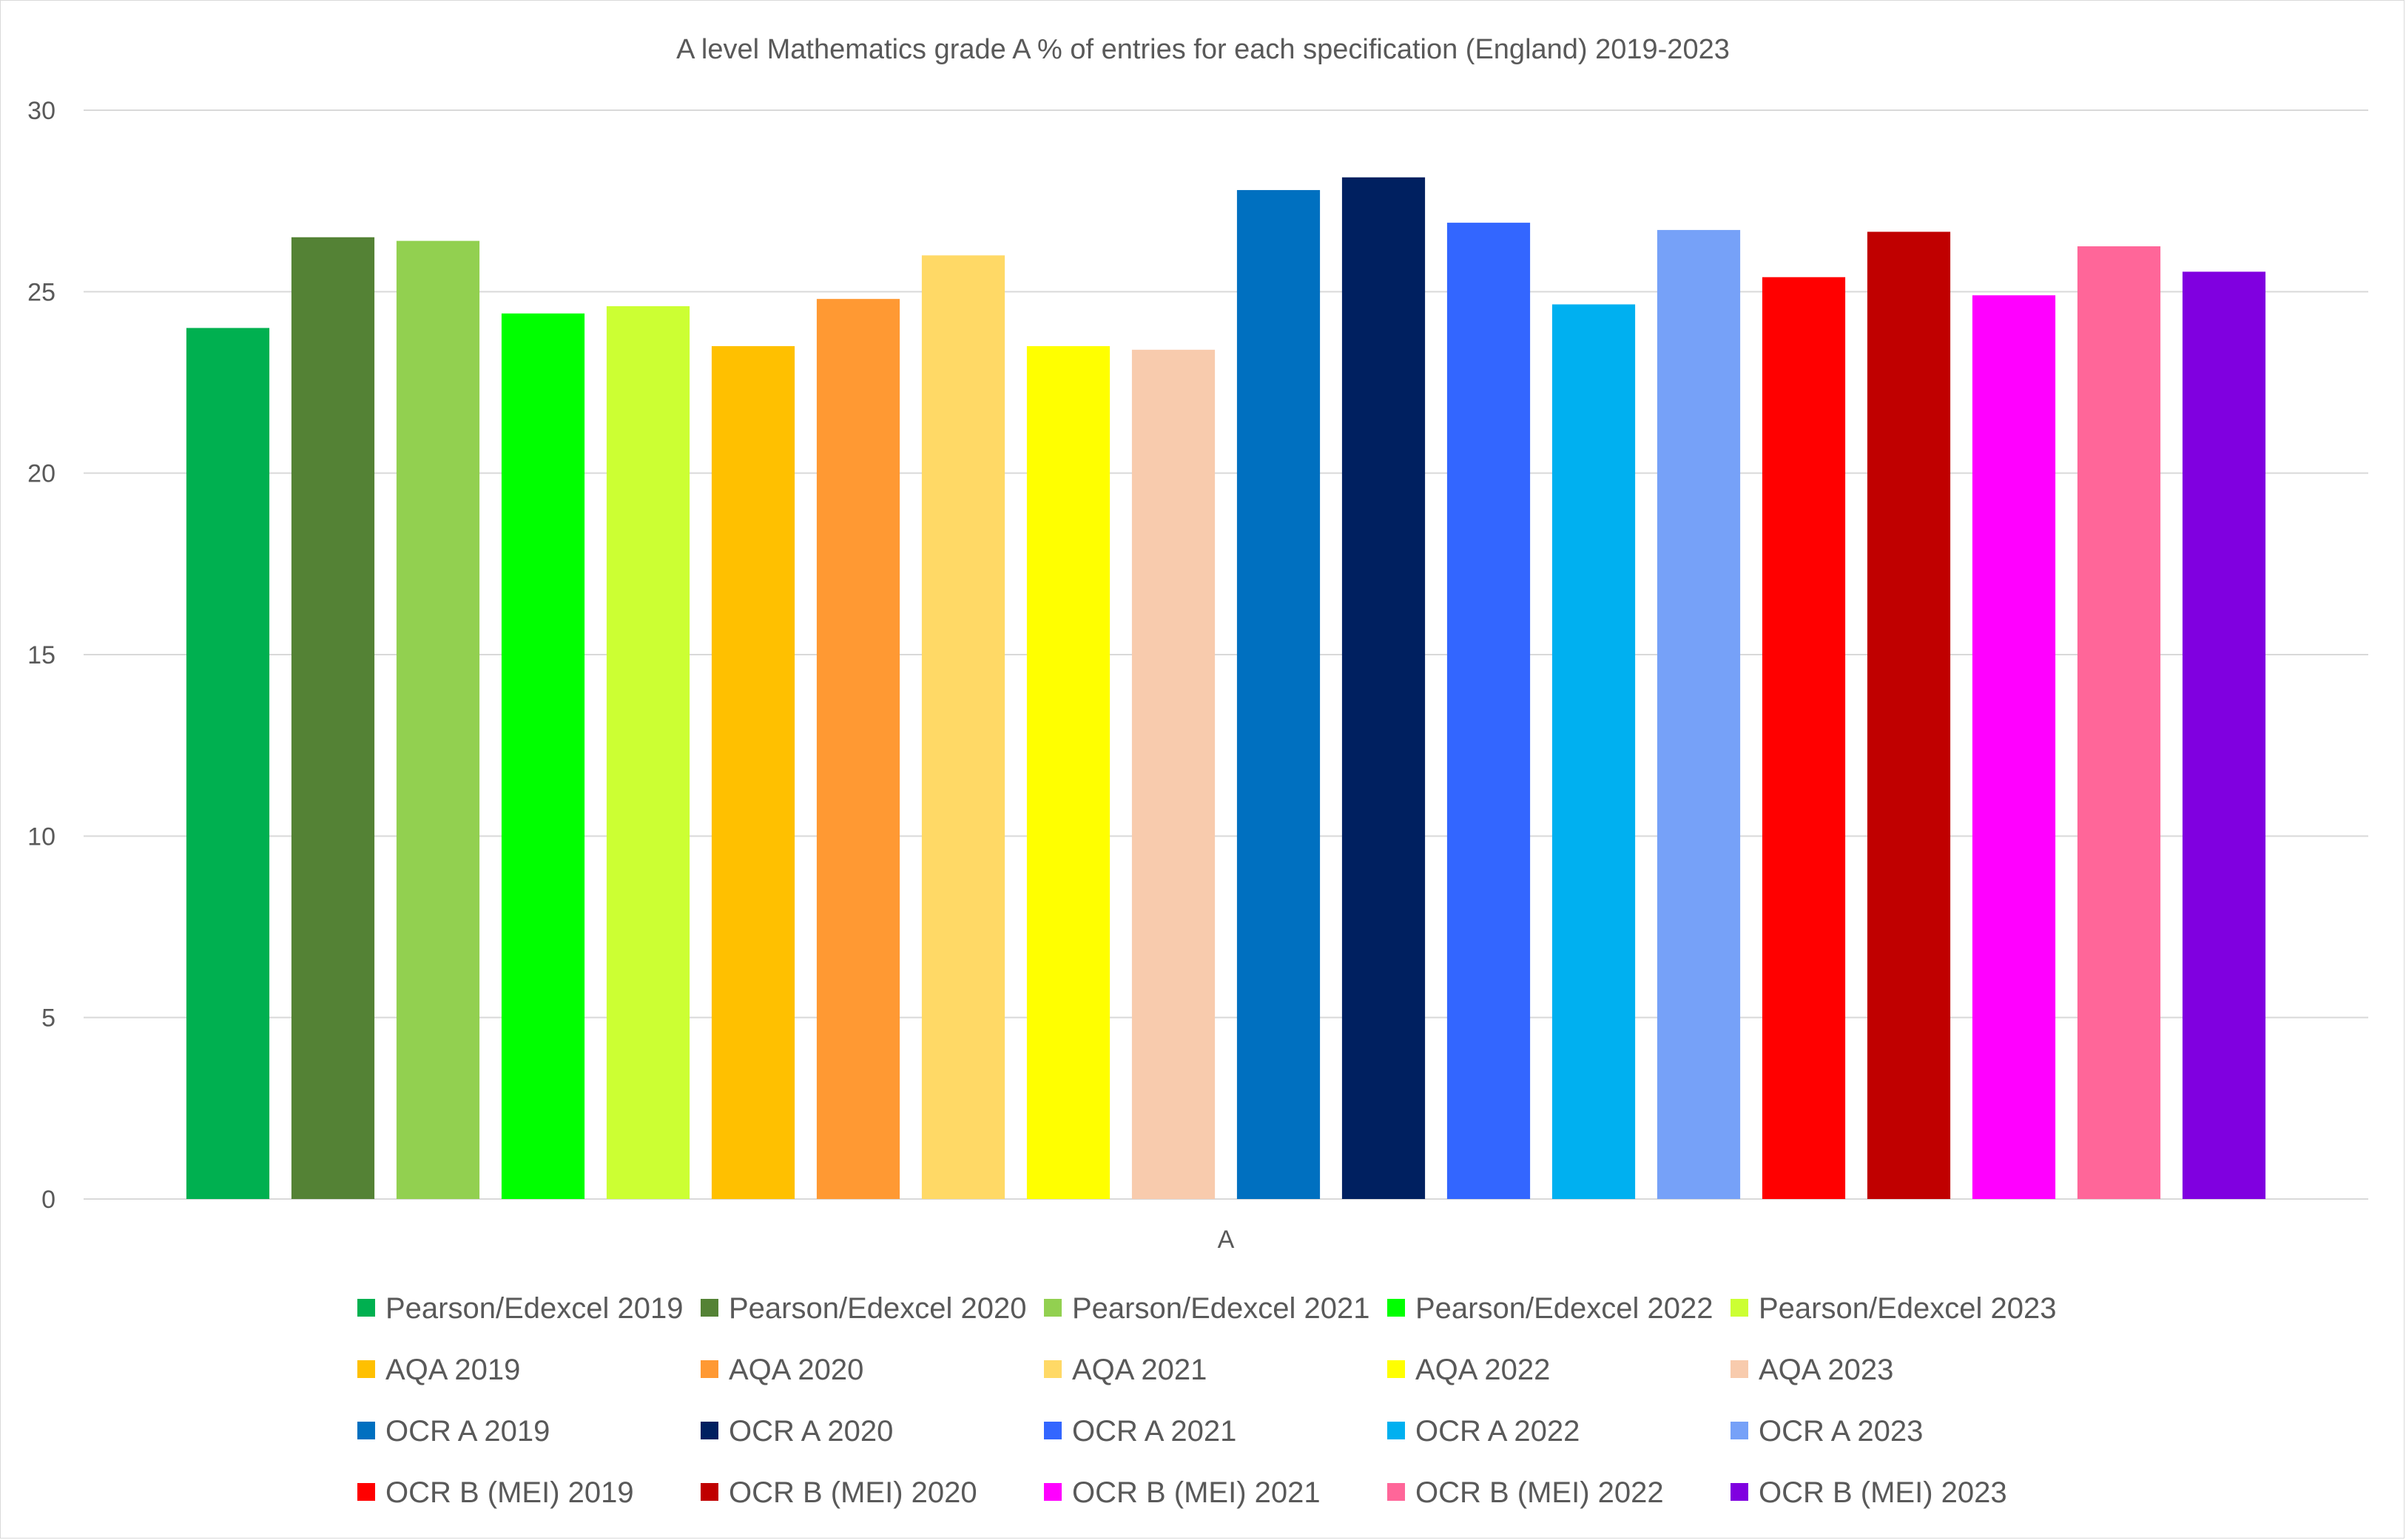 Image resolution: width=2406 pixels, height=1540 pixels. What do you see at coordinates (1482, 1370) in the screenshot?
I see `legend-label: AQA 2022` at bounding box center [1482, 1370].